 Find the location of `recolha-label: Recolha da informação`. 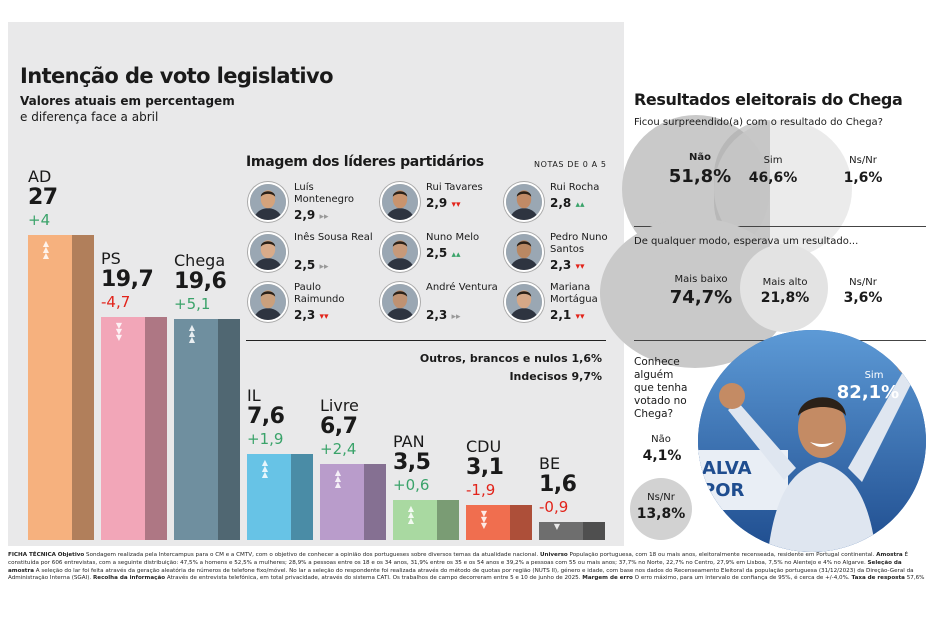

recolha-label: Recolha da informação is located at coordinates (129, 578).